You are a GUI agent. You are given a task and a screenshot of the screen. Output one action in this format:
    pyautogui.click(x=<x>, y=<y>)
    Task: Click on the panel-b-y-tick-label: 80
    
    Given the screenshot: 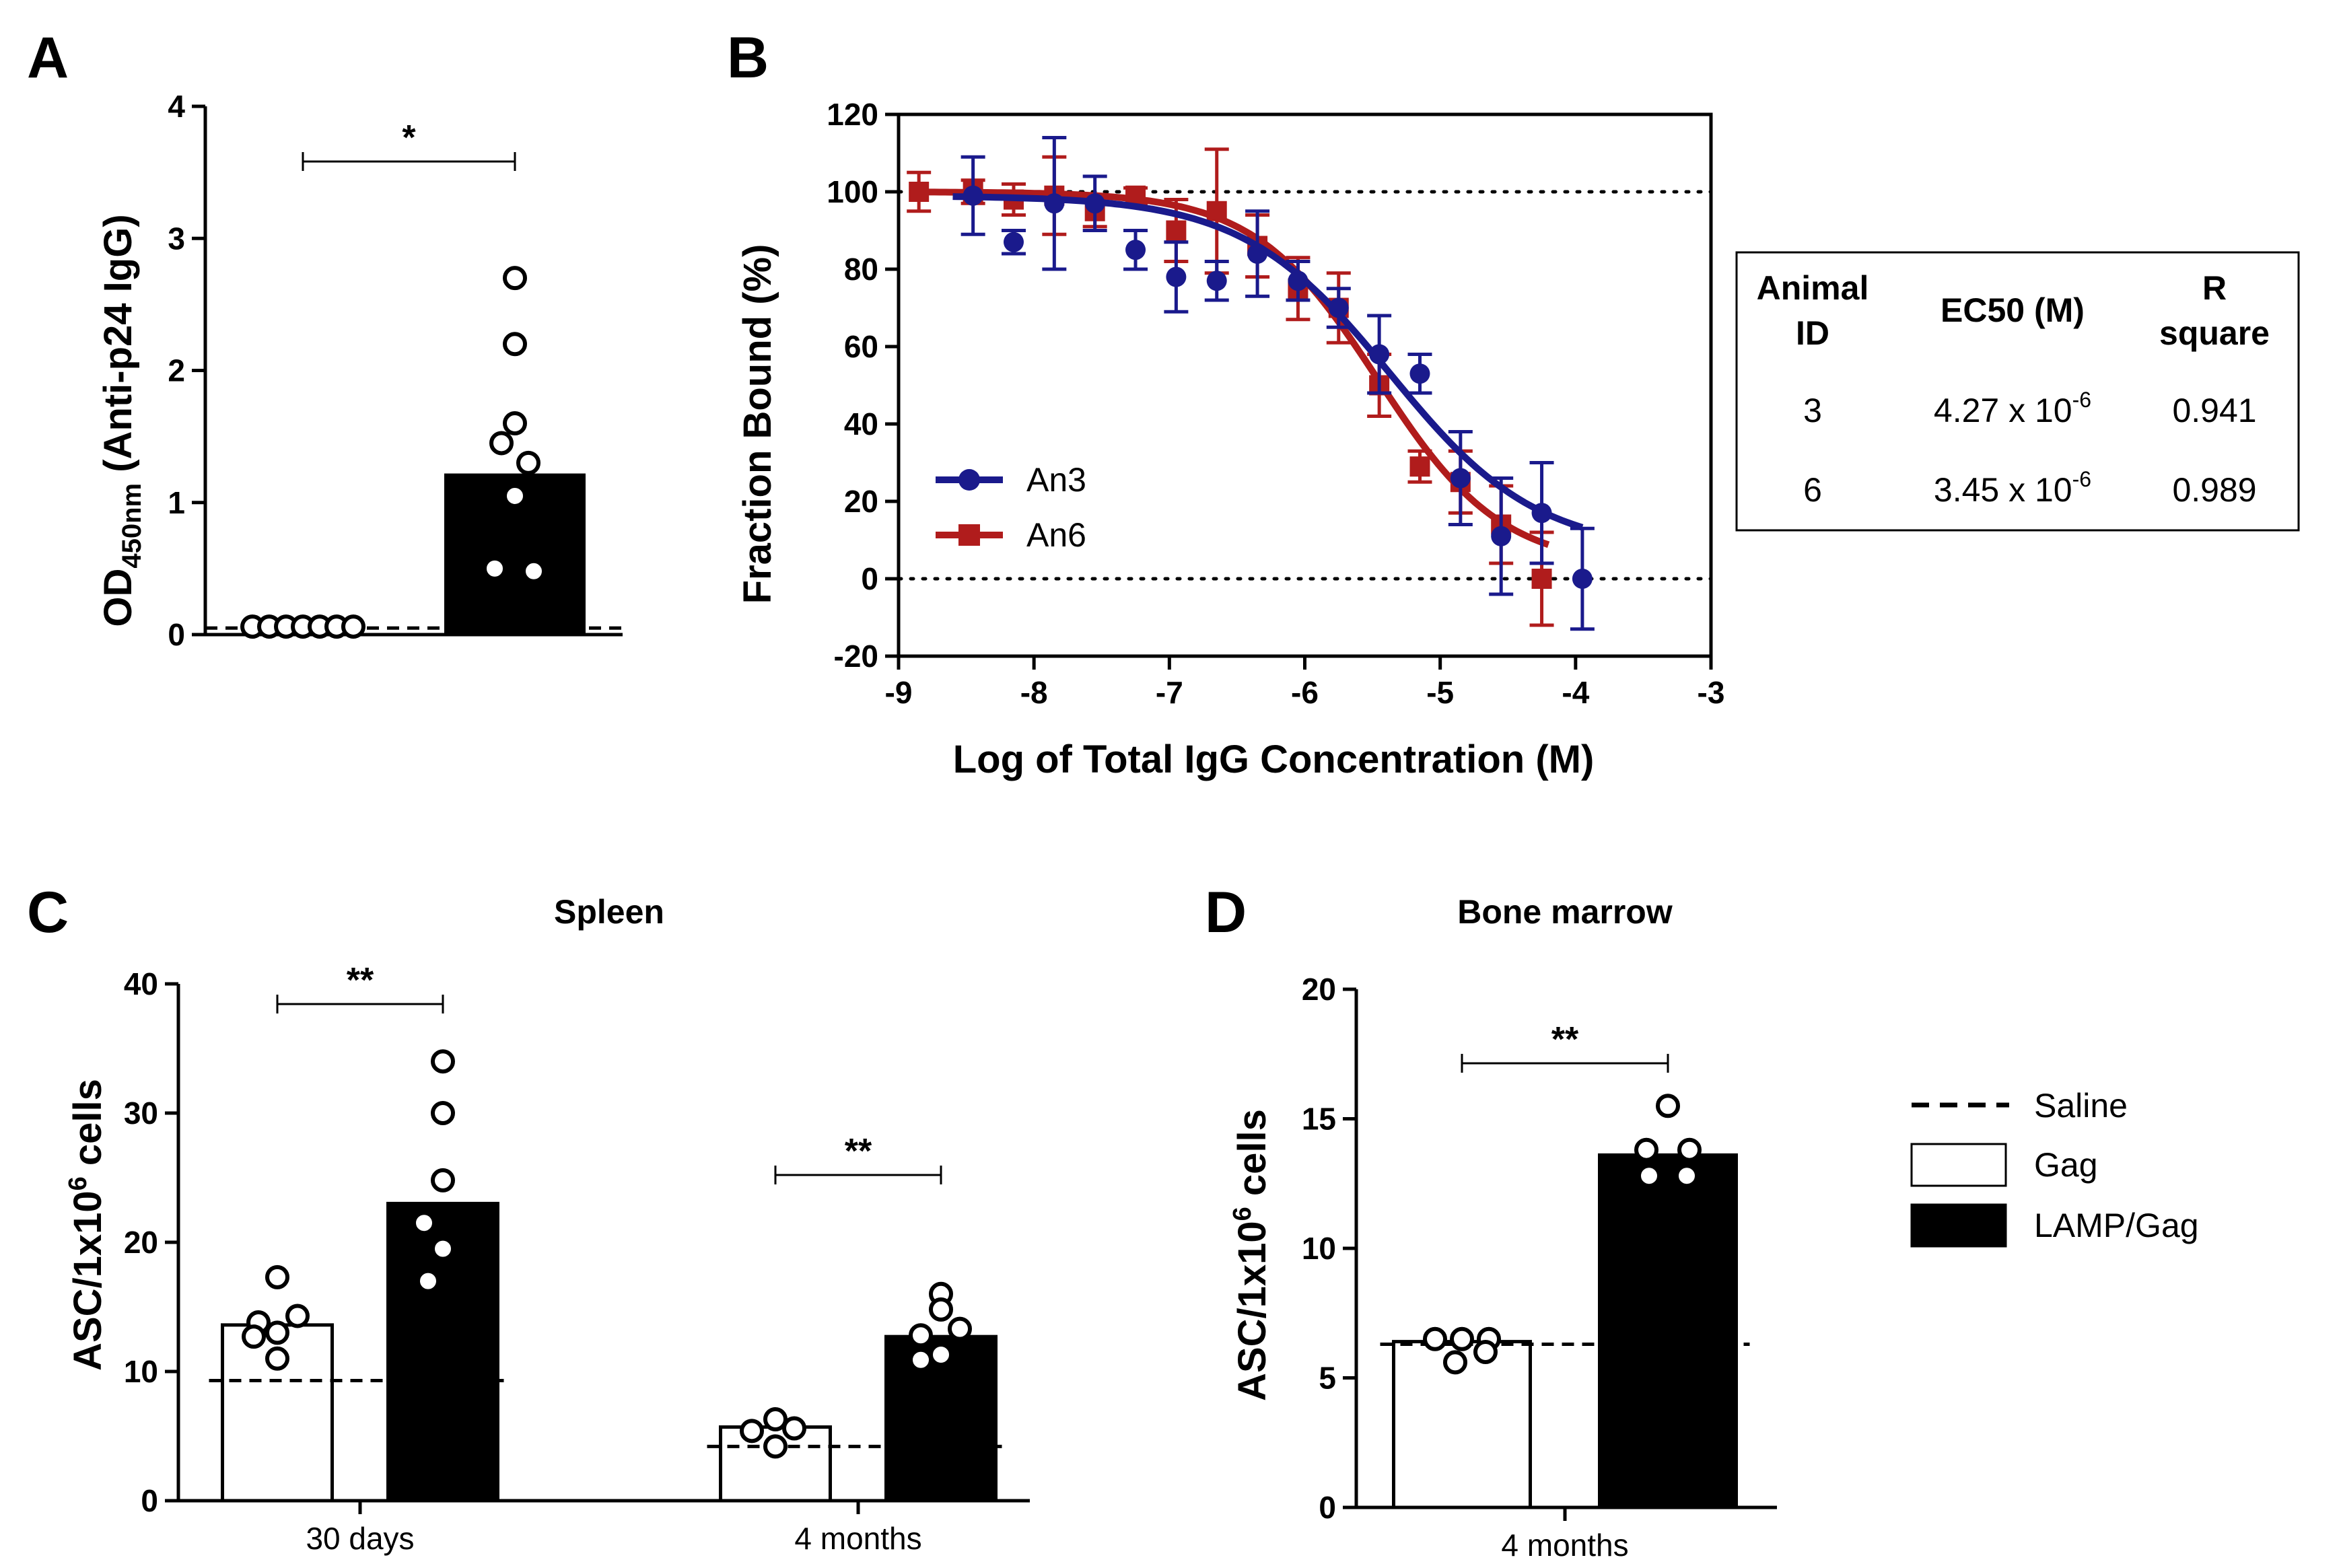 What is the action you would take?
    pyautogui.click(x=861, y=269)
    